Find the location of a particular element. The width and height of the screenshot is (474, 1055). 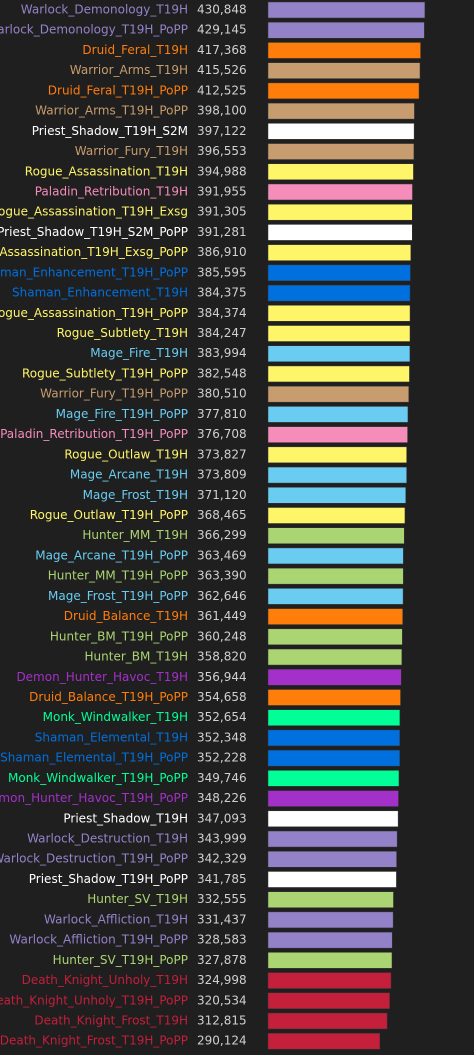

value-label: 385,595 is located at coordinates (222, 272).